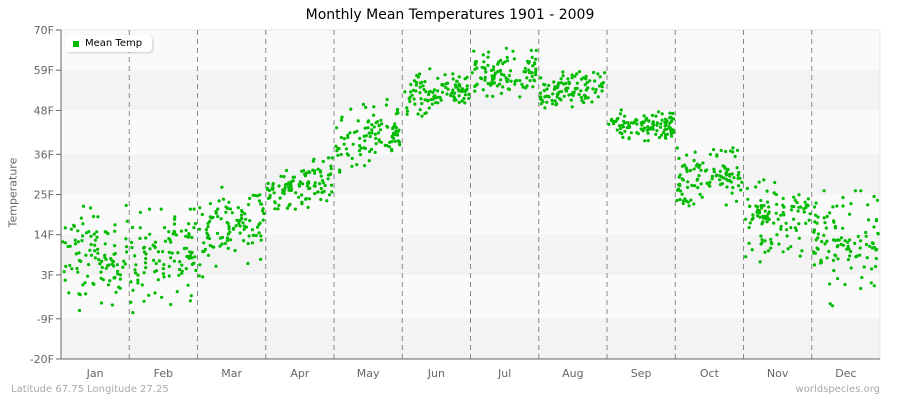 The image size is (900, 400). Describe the element at coordinates (231, 373) in the screenshot. I see `x-tick-label: Mar` at that location.